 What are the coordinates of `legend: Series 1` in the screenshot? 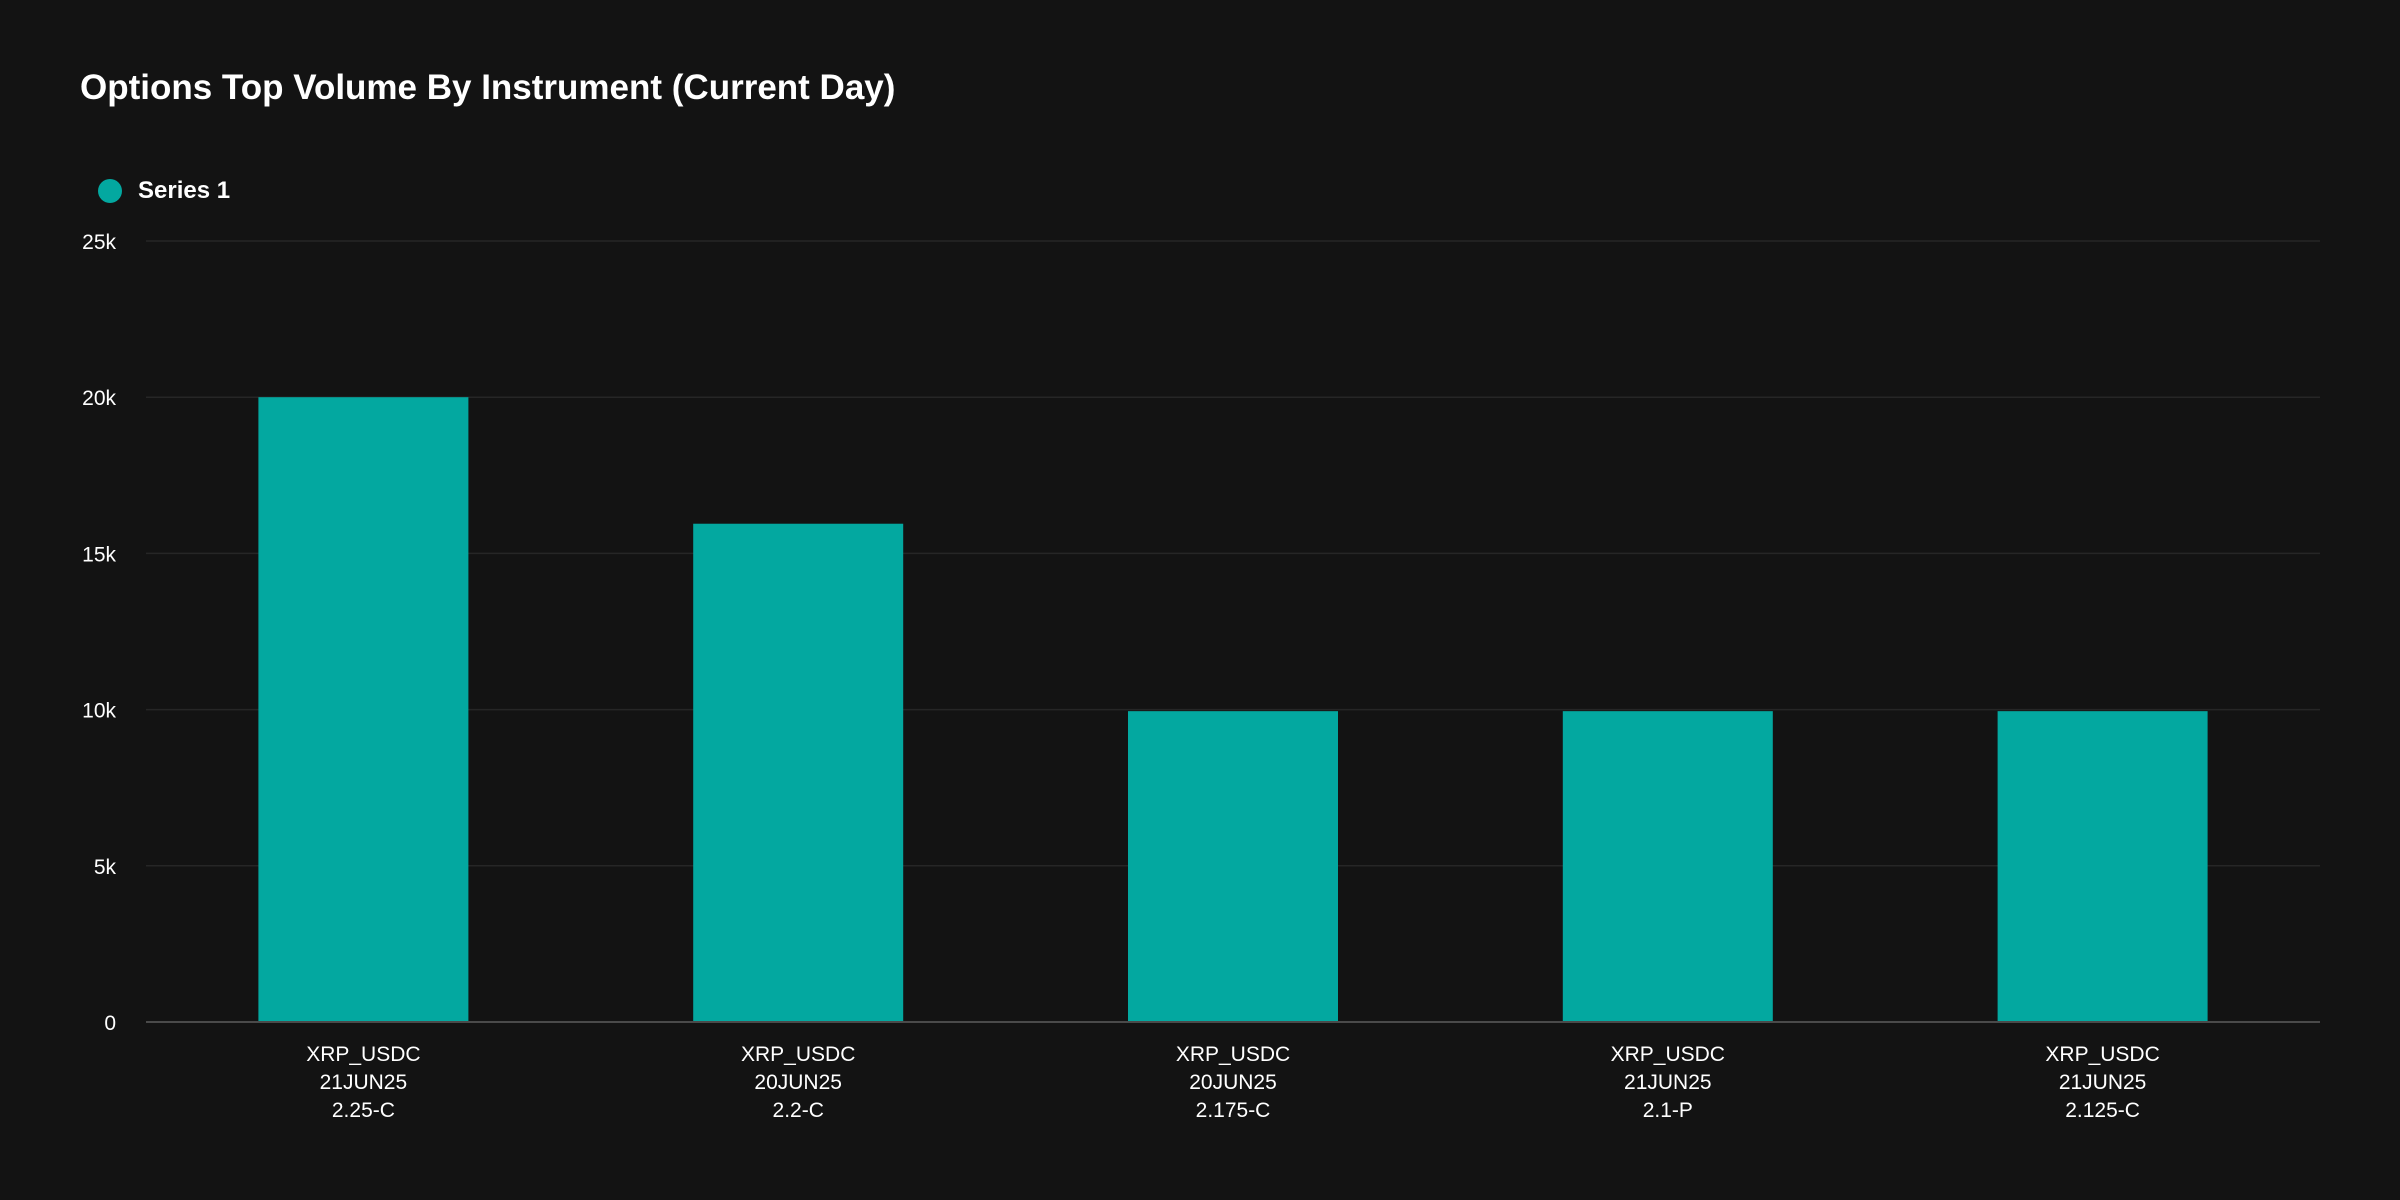 It's located at (164, 191).